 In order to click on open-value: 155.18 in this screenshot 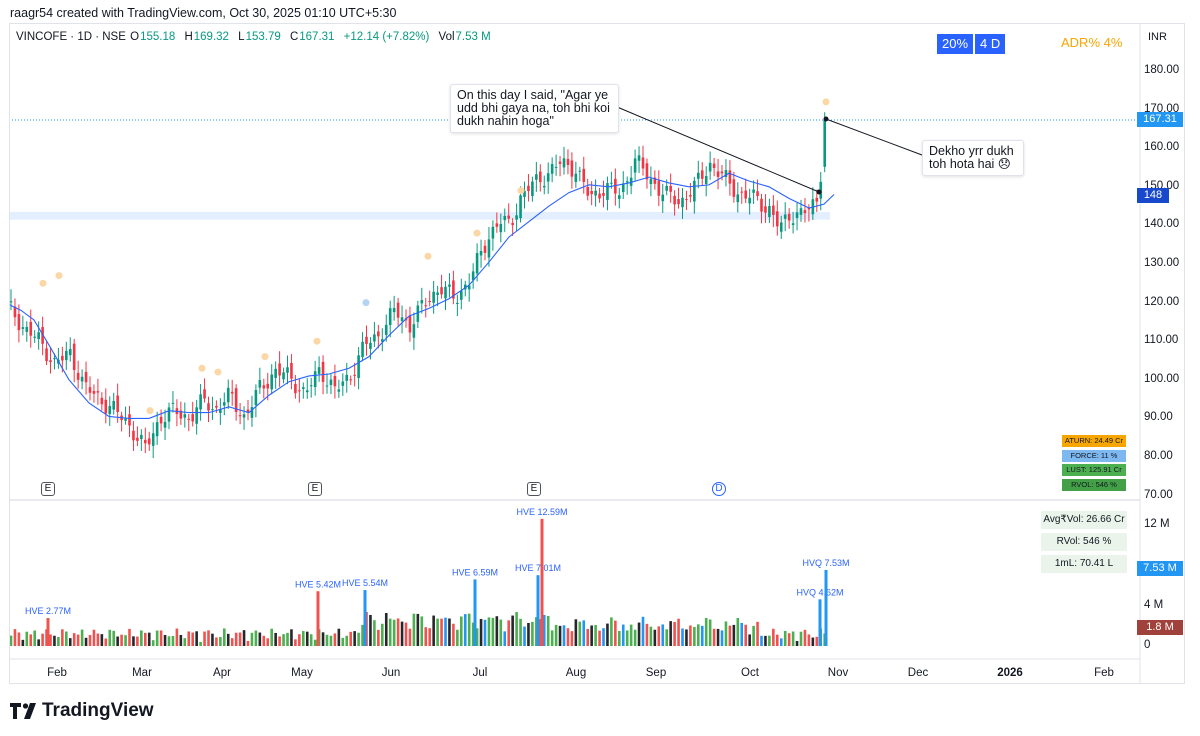, I will do `click(158, 37)`.